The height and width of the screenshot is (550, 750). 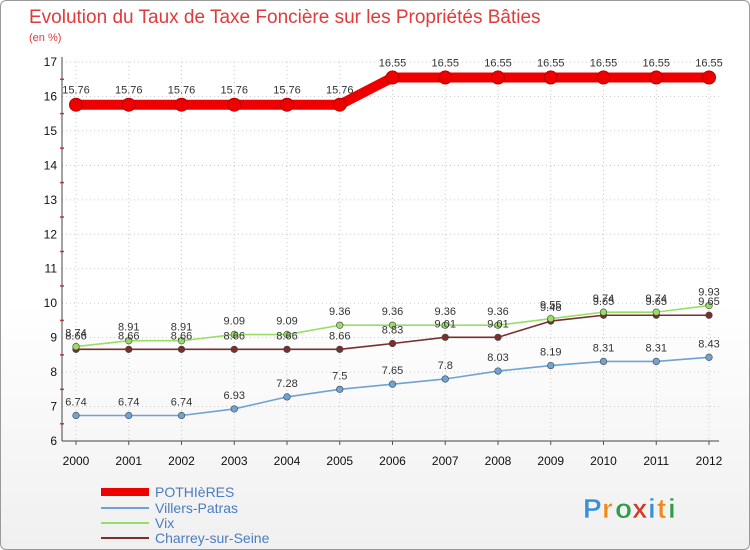 What do you see at coordinates (640, 508) in the screenshot?
I see `logo-letter: x` at bounding box center [640, 508].